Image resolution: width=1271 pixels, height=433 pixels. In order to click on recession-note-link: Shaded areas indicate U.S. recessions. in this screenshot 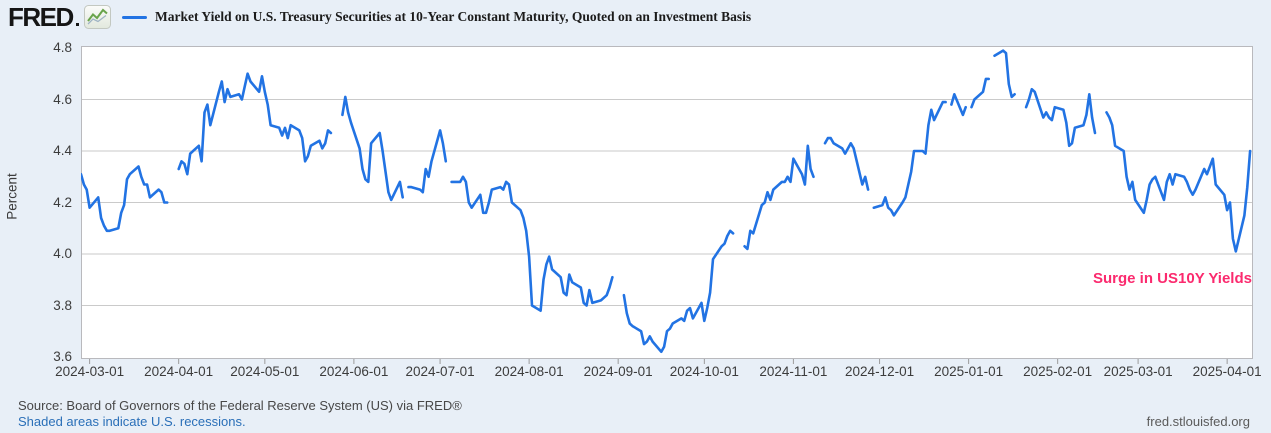, I will do `click(132, 421)`.